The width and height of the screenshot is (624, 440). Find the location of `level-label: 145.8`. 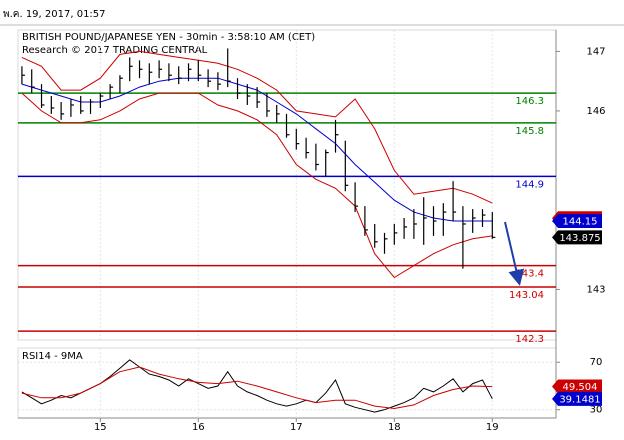

level-label: 145.8 is located at coordinates (529, 131).